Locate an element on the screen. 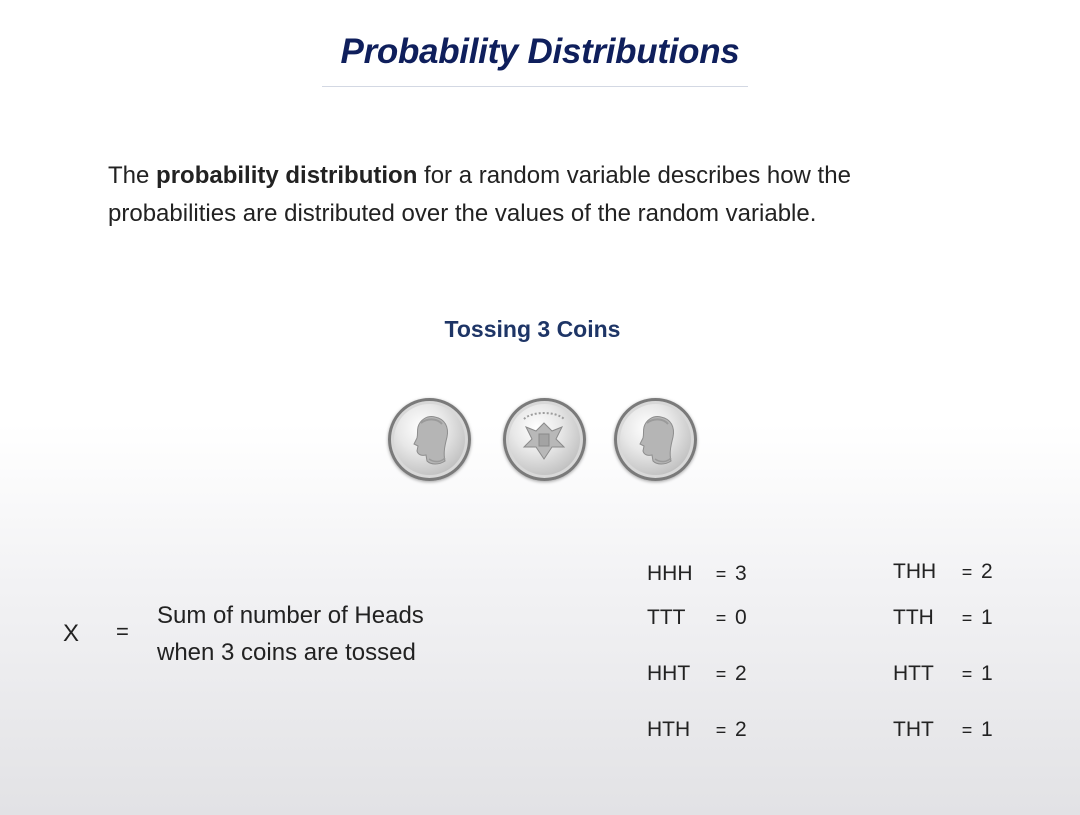 This screenshot has width=1080, height=815. outcome-sequence: HHH is located at coordinates (670, 573).